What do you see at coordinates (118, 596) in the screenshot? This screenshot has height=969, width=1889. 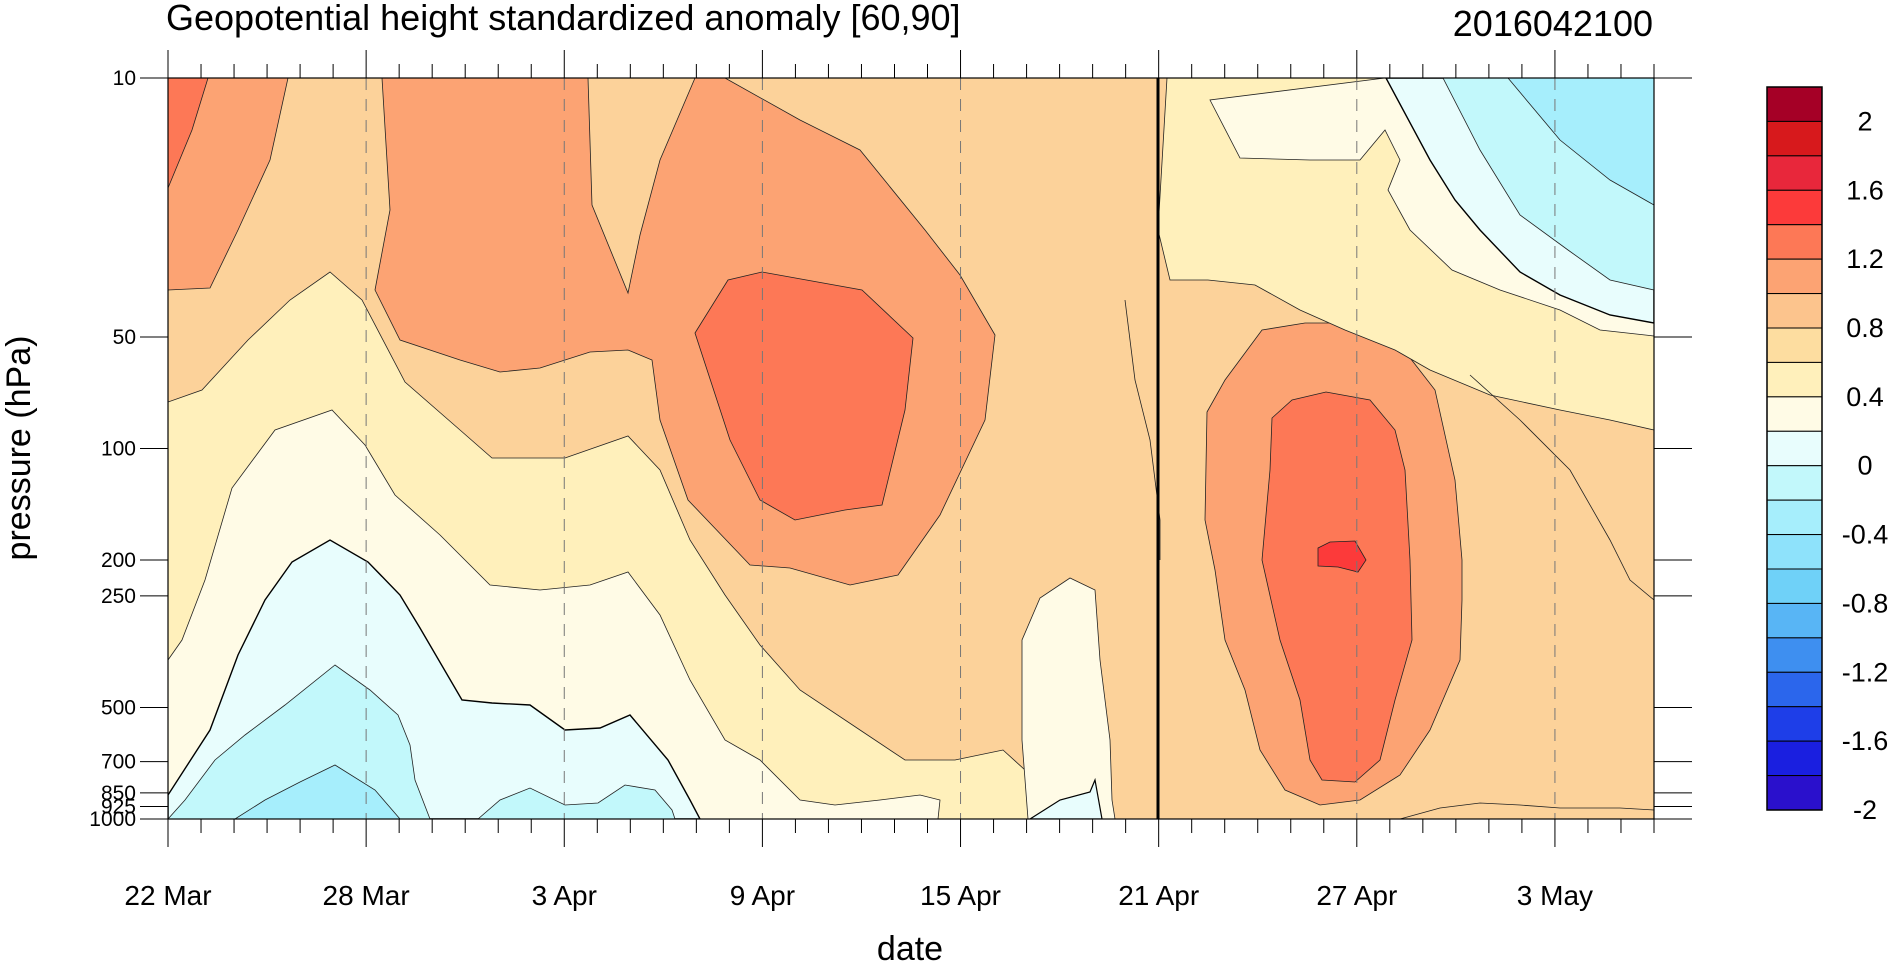 I see `y-tick-label: 250` at bounding box center [118, 596].